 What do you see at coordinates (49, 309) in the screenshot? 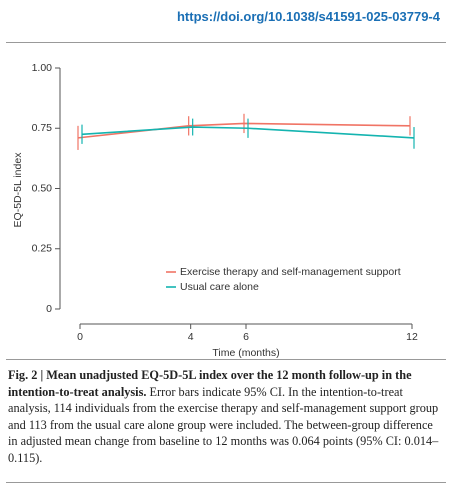
I see `y-tick-label: 0` at bounding box center [49, 309].